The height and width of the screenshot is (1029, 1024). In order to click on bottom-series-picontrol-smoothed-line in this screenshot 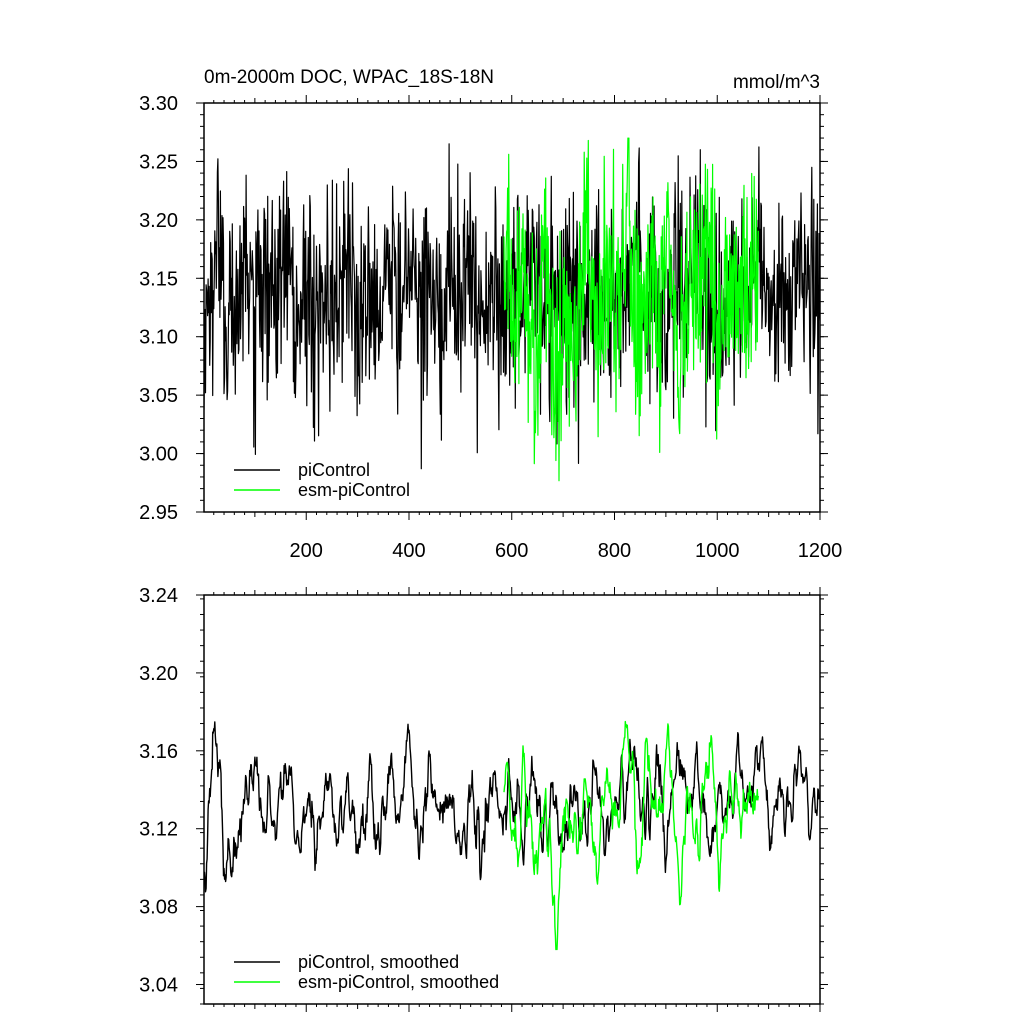, I will do `click(512, 807)`.